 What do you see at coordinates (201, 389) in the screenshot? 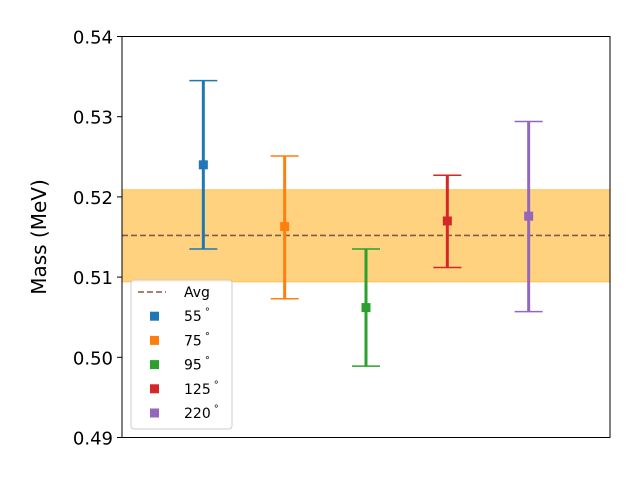
I see `legend-label: 125 °` at bounding box center [201, 389].